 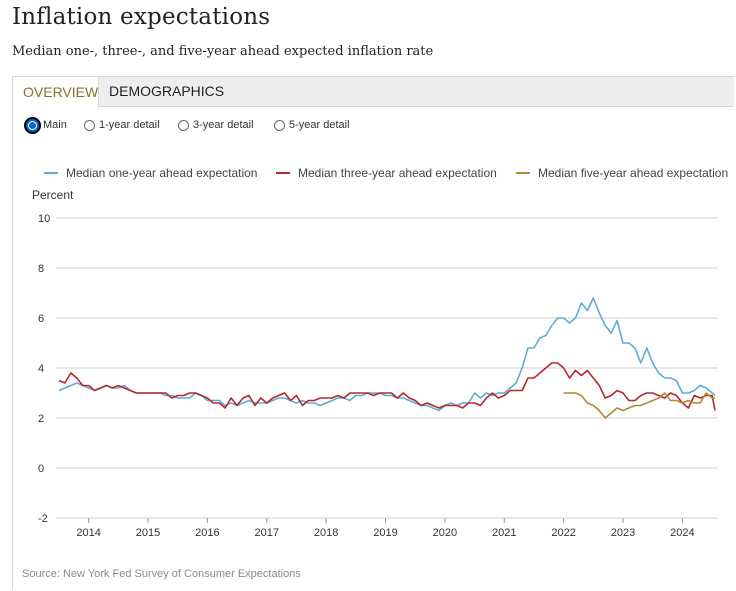 What do you see at coordinates (41, 369) in the screenshot?
I see `y-tick-label: 4` at bounding box center [41, 369].